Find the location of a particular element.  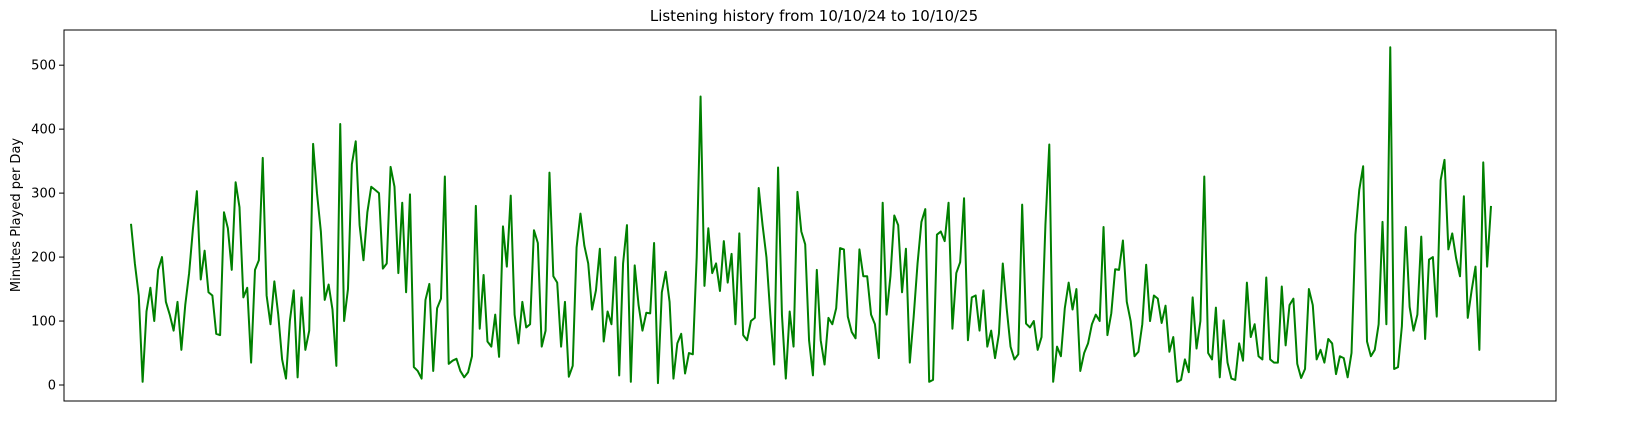

y-tick-label: 400 is located at coordinates (43, 130).